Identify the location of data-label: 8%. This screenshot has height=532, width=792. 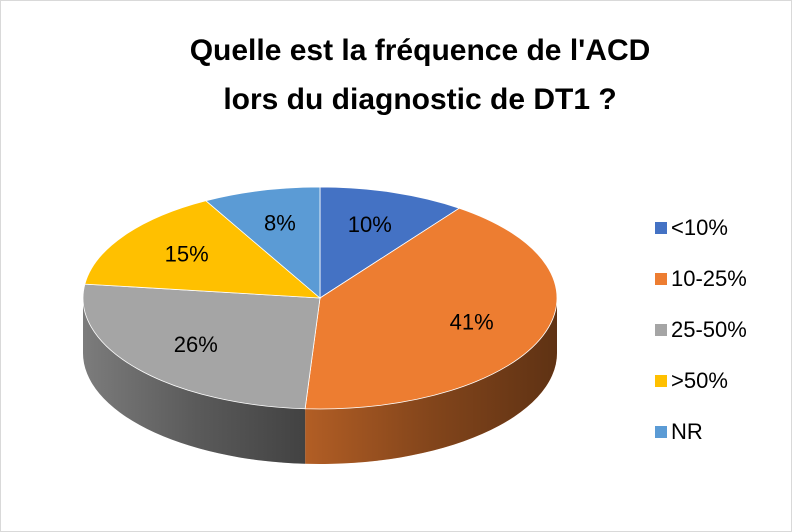
(280, 223).